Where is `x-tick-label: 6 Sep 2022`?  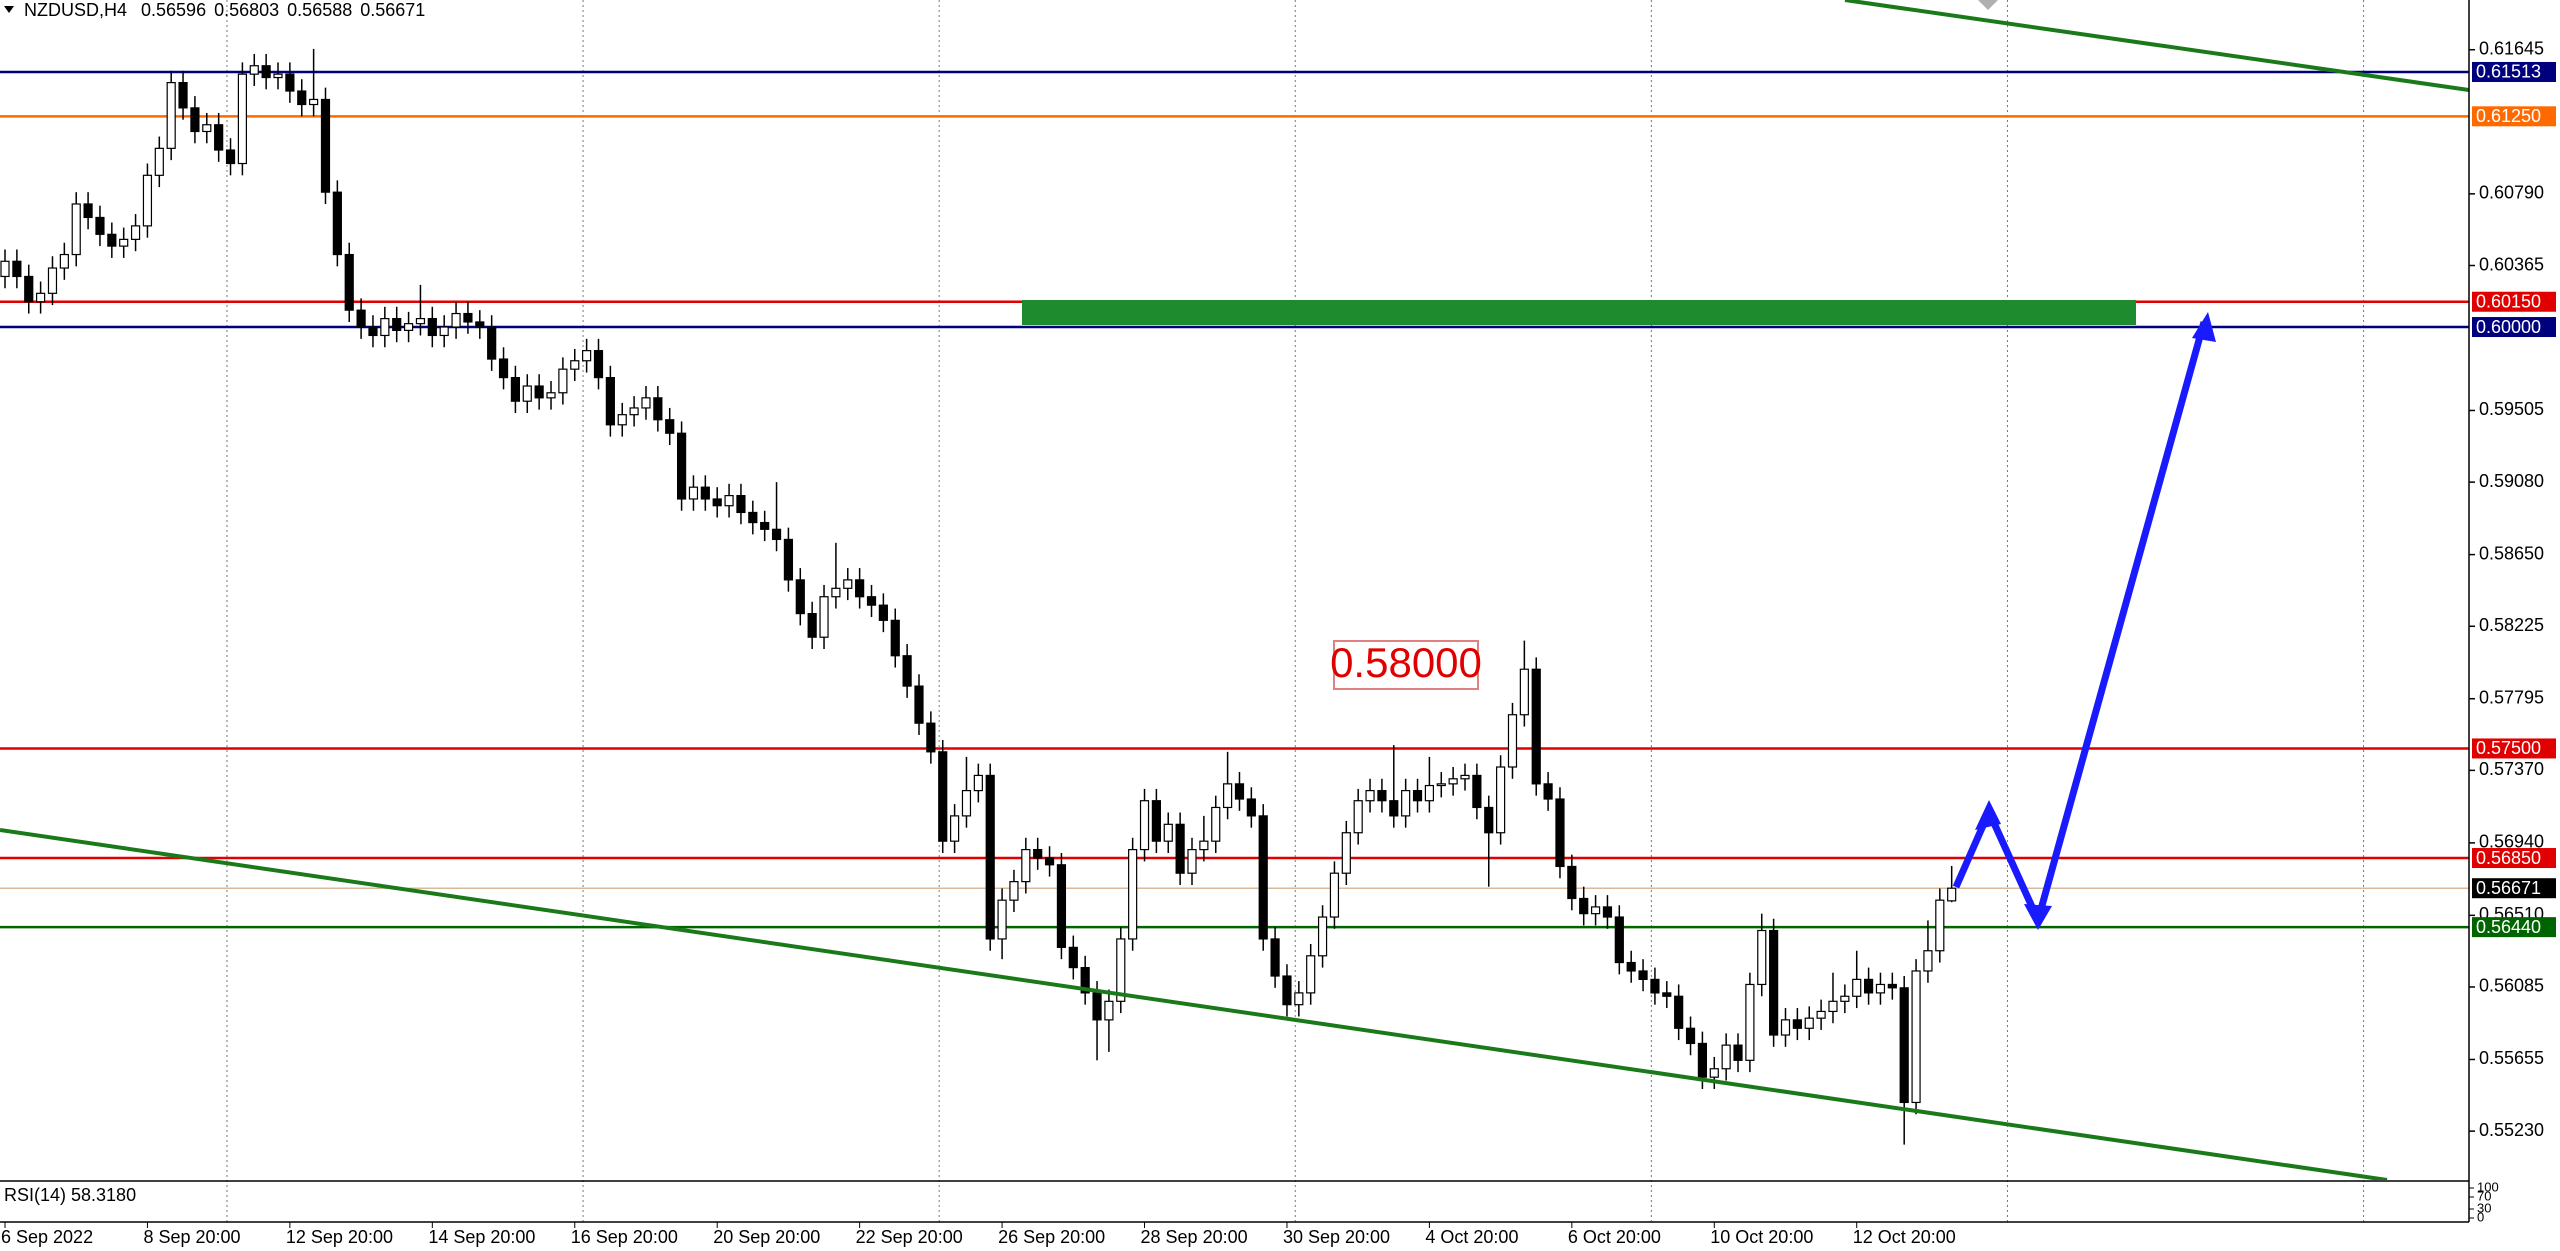 x-tick-label: 6 Sep 2022 is located at coordinates (47, 1237).